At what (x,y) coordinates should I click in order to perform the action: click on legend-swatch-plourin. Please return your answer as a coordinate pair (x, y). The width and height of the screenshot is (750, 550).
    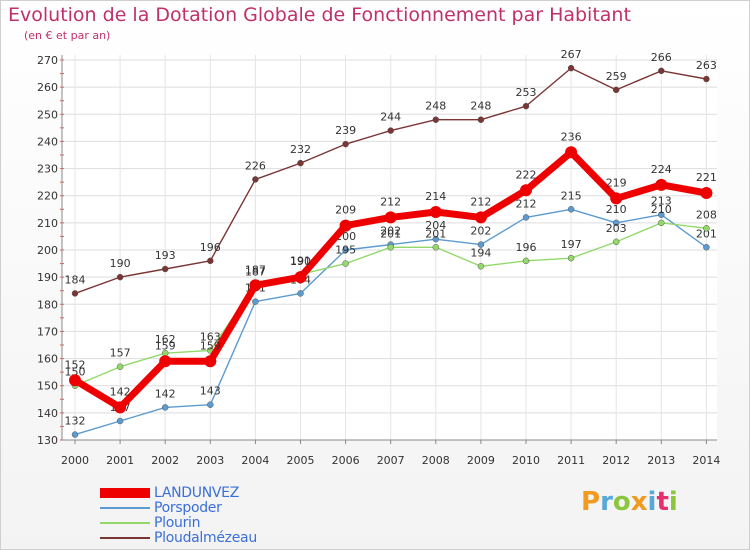
    Looking at the image, I should click on (125, 523).